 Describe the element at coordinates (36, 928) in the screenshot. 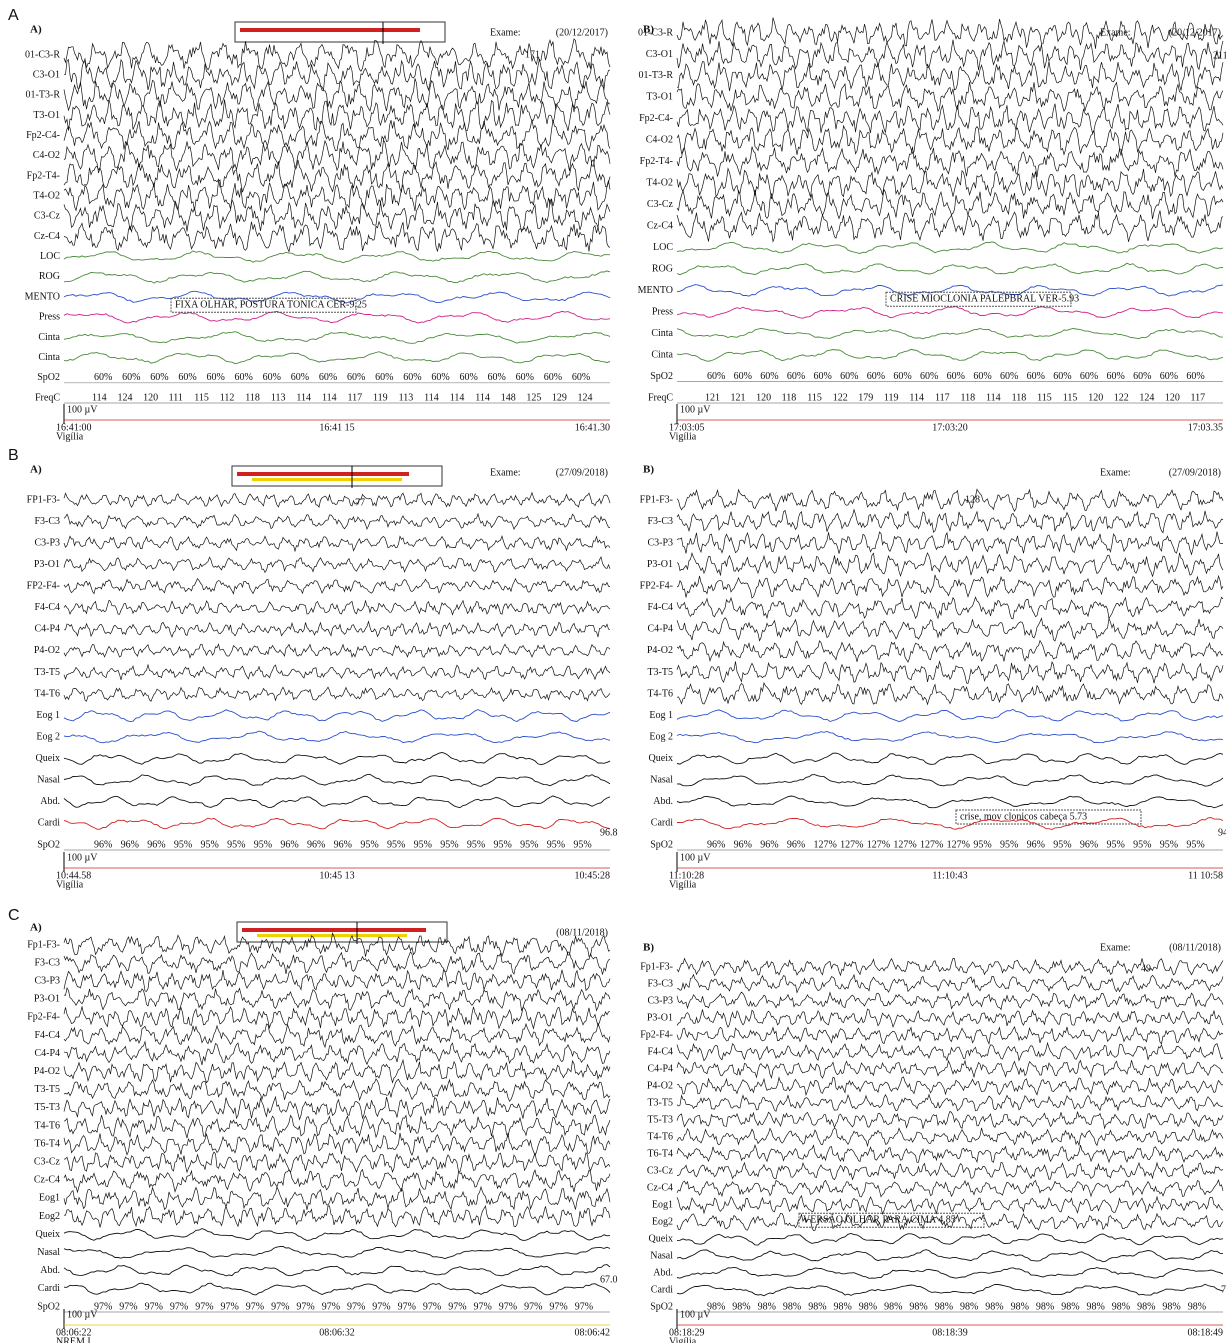

I see `panel-label: A)` at that location.